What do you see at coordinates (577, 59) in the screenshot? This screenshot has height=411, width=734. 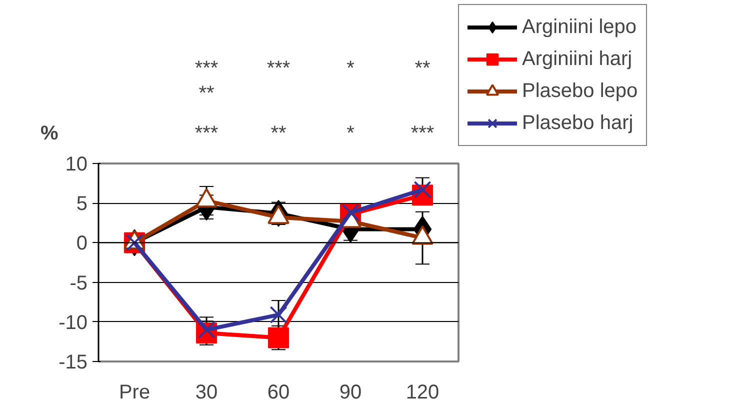 I see `legend-label: Arginiini harj` at bounding box center [577, 59].